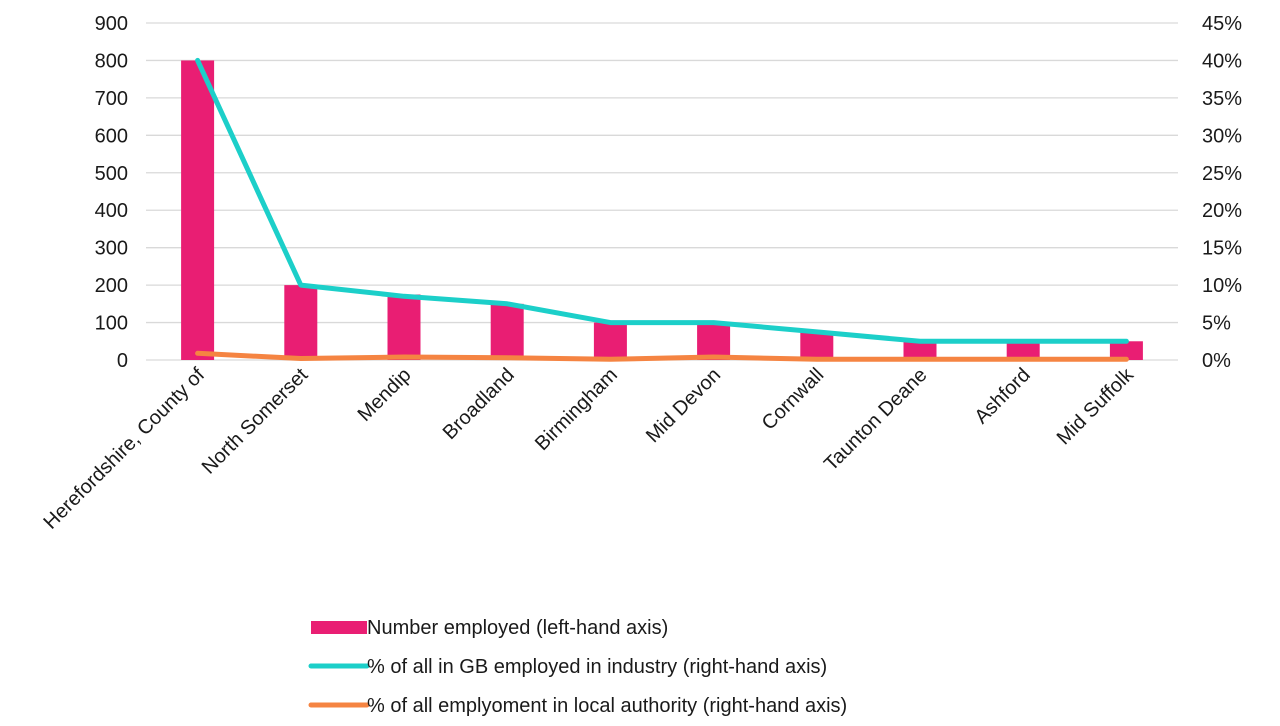 This screenshot has width=1280, height=726. Describe the element at coordinates (385, 395) in the screenshot. I see `category-label: Mendip` at that location.